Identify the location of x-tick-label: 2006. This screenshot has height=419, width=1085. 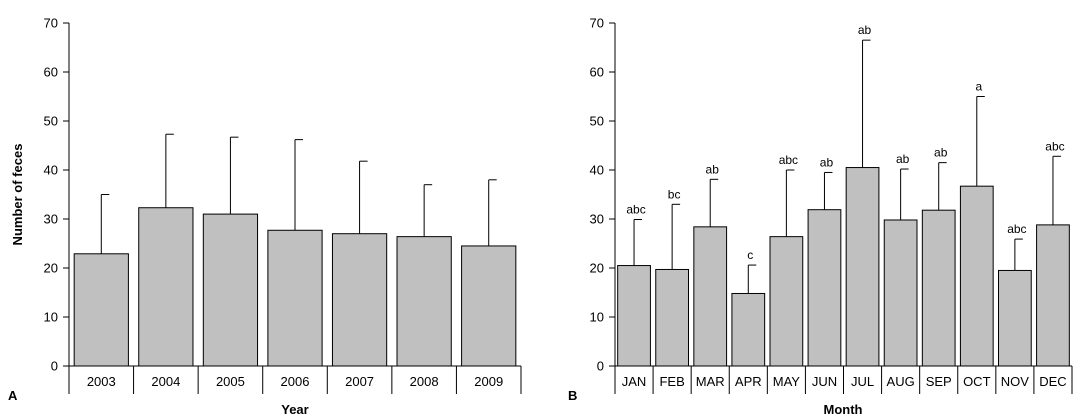
(295, 381).